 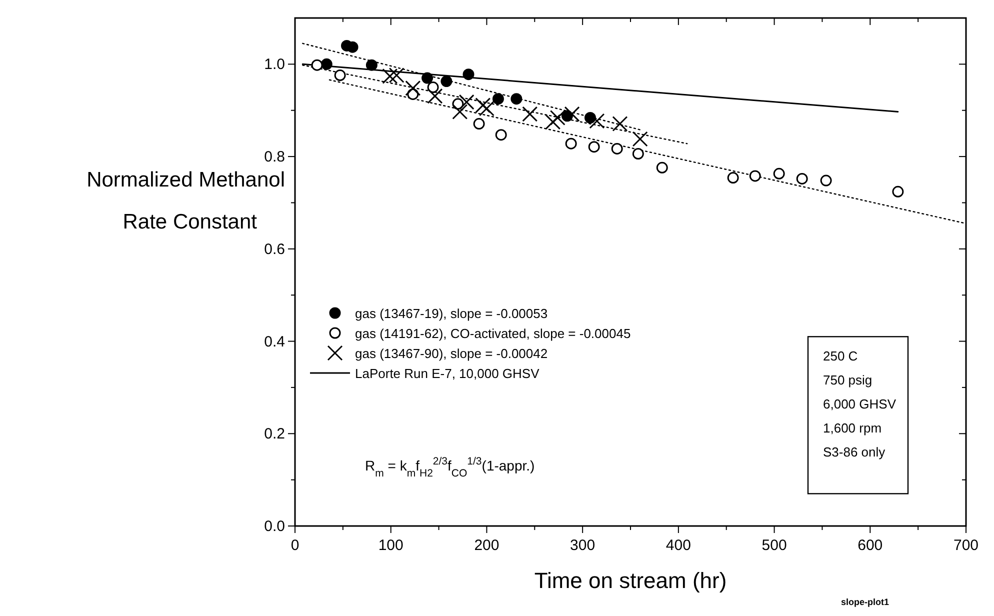 I want to click on y-tick-label: 0.8, so click(x=274, y=157).